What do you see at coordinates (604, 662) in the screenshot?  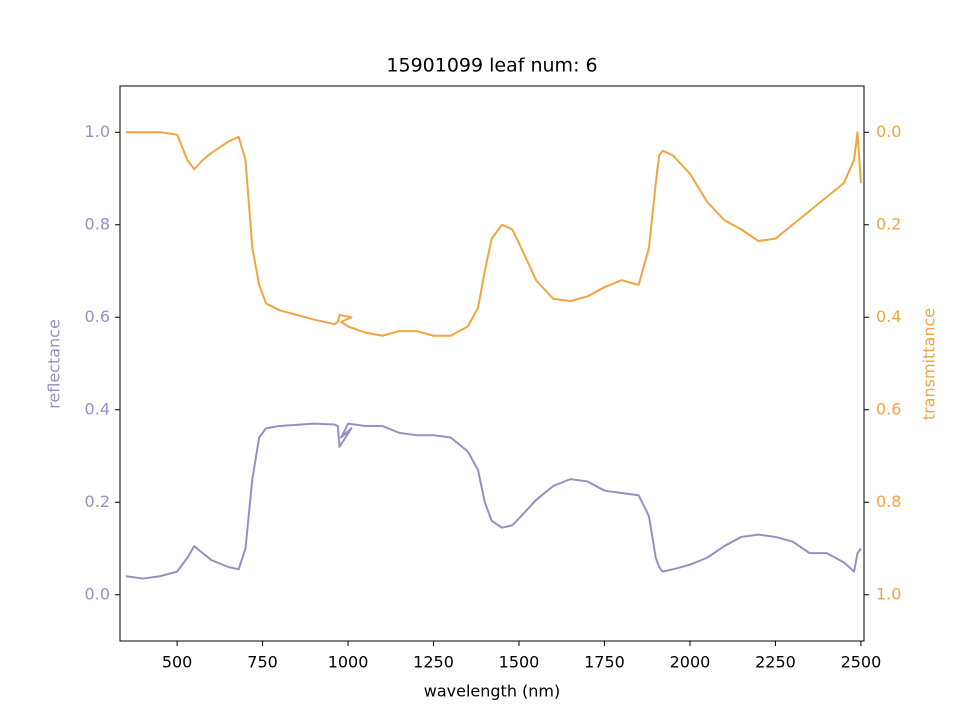 I see `x-tick-label: 1750` at bounding box center [604, 662].